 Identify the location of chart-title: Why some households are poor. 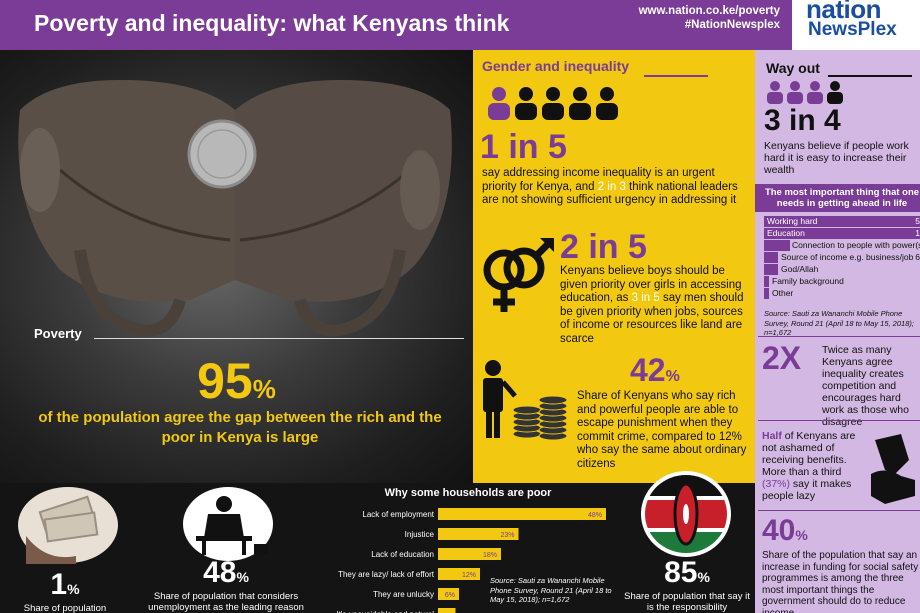
(468, 493).